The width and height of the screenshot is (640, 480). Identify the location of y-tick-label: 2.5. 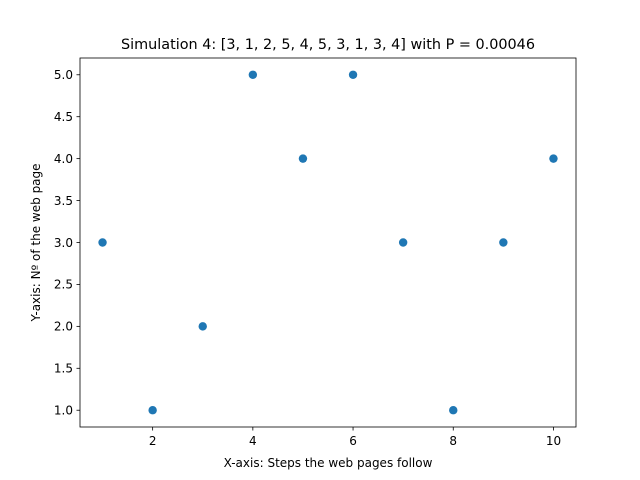
(63, 285).